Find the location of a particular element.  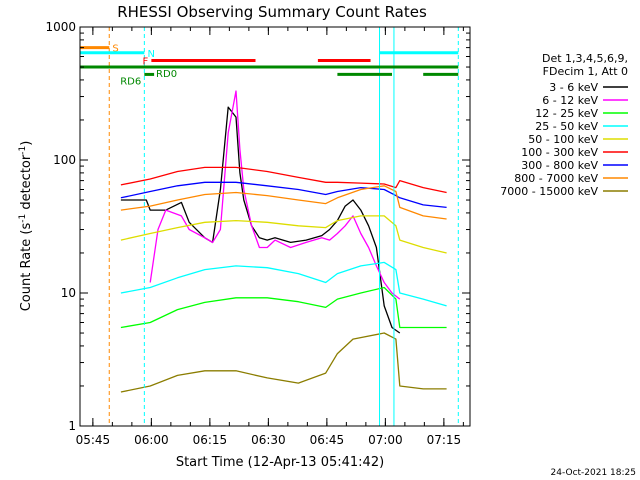

state-label-f: F is located at coordinates (145, 61).